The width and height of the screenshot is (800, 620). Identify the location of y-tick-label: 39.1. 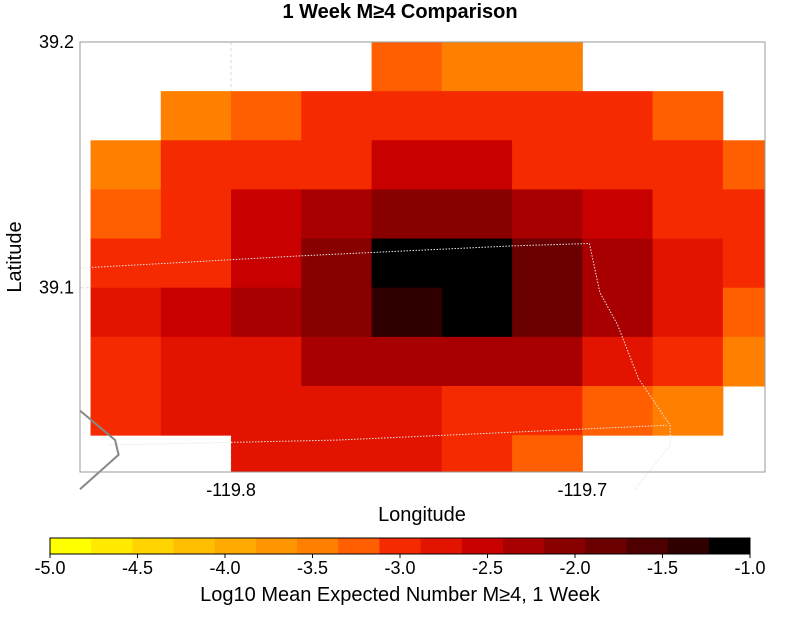
(56, 288).